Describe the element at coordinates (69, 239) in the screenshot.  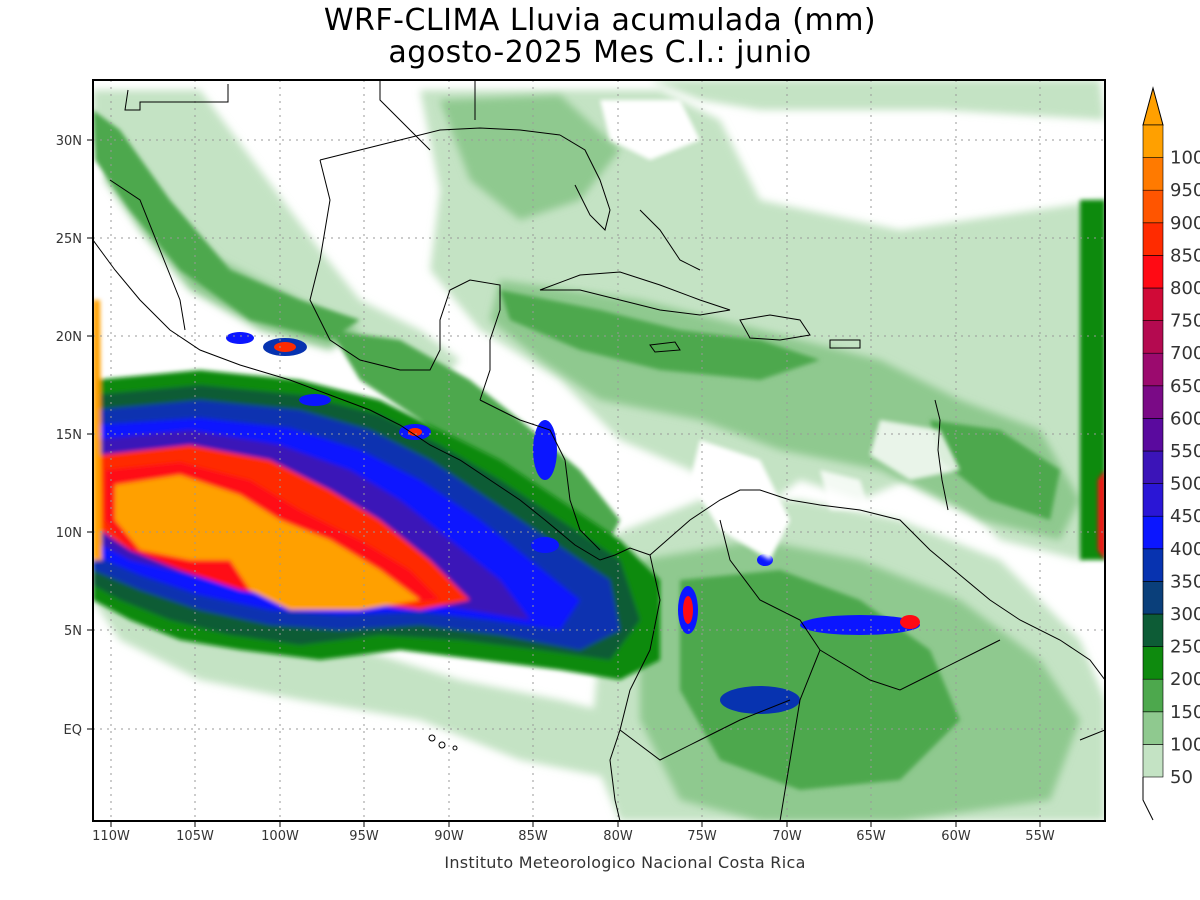
I see `lat-tick-label: 25N` at that location.